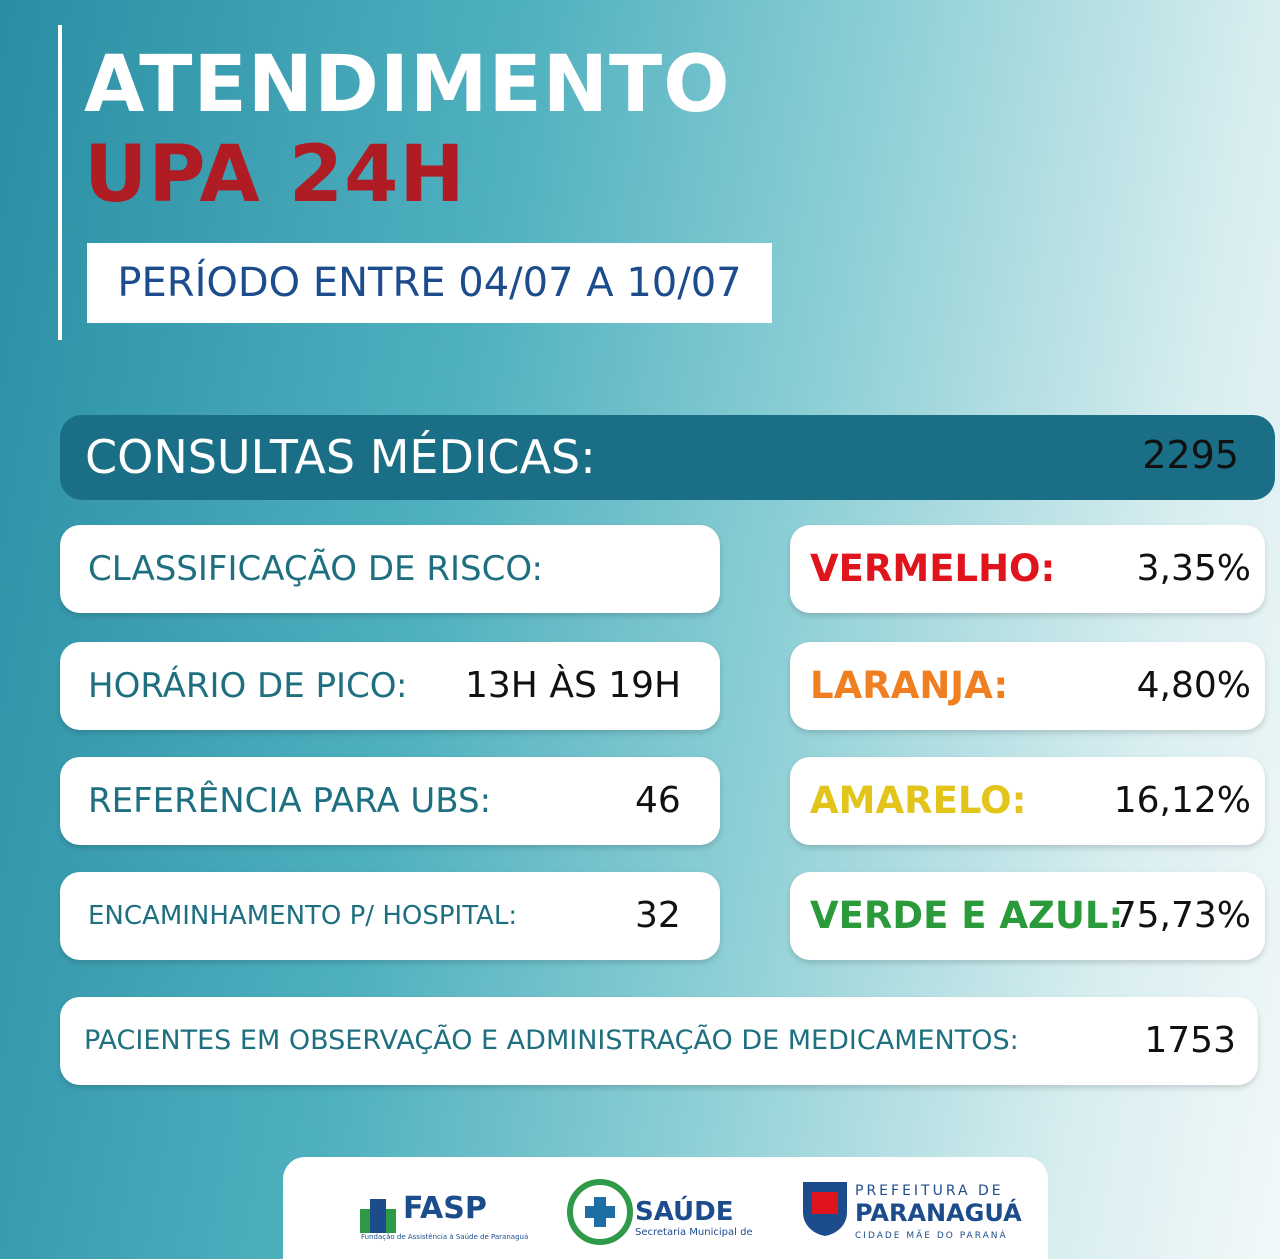 The image size is (1280, 1259). I want to click on left-card: HORÁRIO DE PICO: 13H ÀS 19H, so click(390, 686).